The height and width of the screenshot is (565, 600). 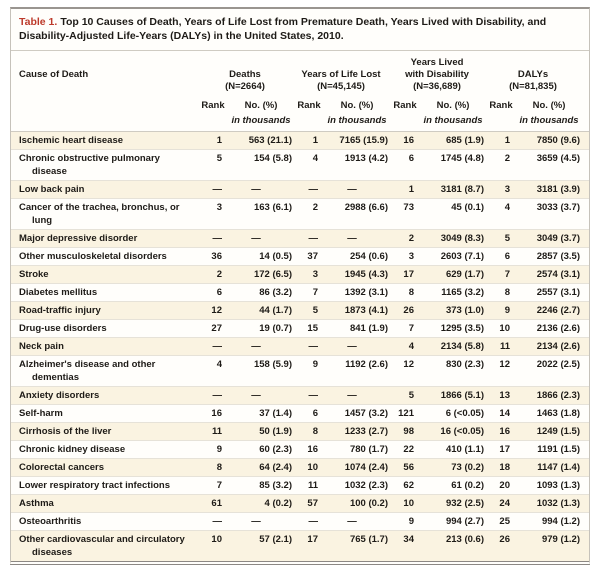 What do you see at coordinates (87, 370) in the screenshot?
I see `cause-cell: Alzheimer's disease and other dementias` at bounding box center [87, 370].